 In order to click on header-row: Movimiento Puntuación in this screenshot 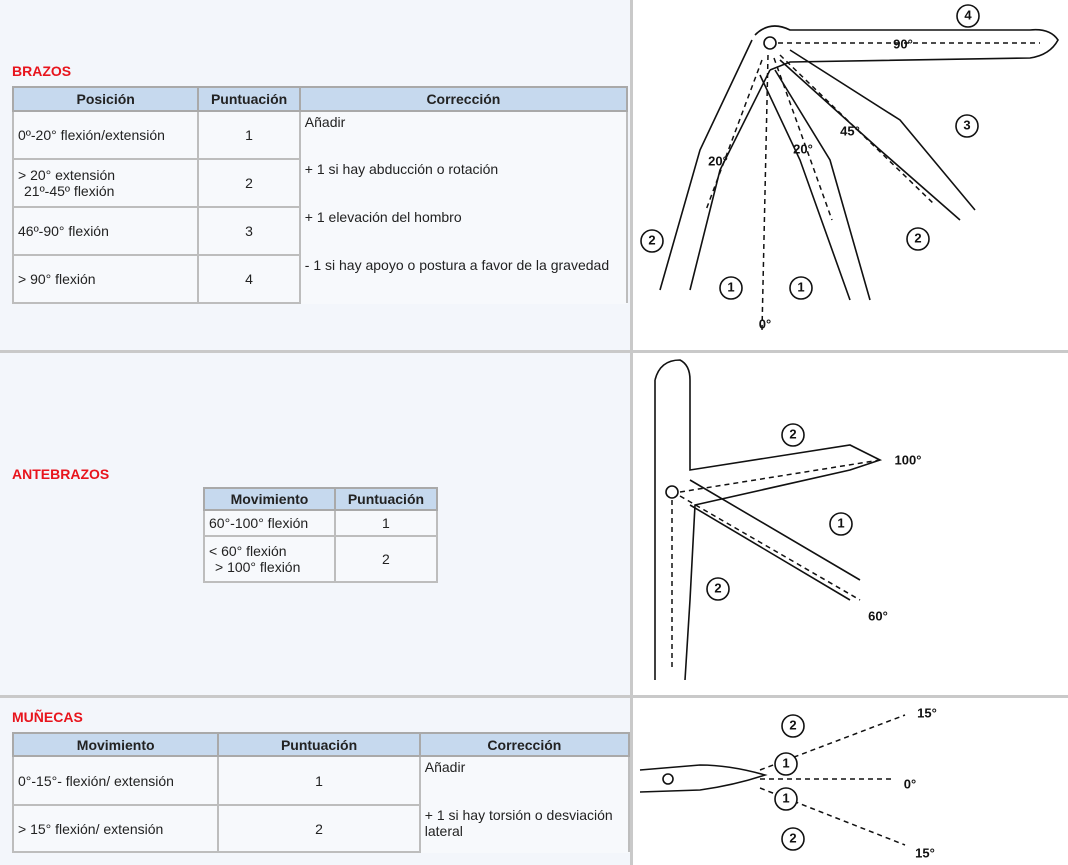, I will do `click(321, 499)`.